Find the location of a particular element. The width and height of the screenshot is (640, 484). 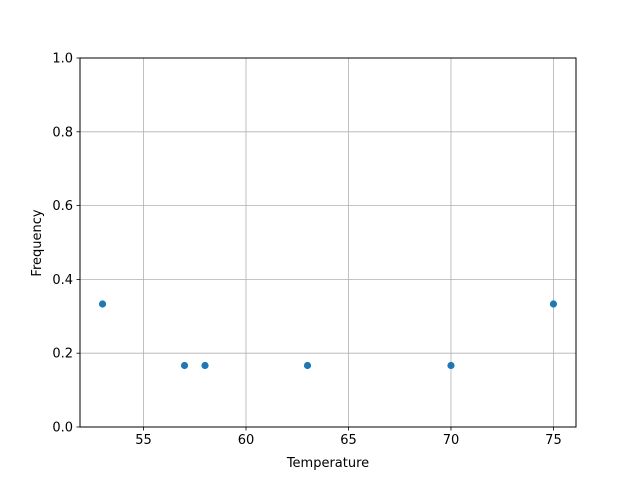

x-tick-label: 75 is located at coordinates (553, 440).